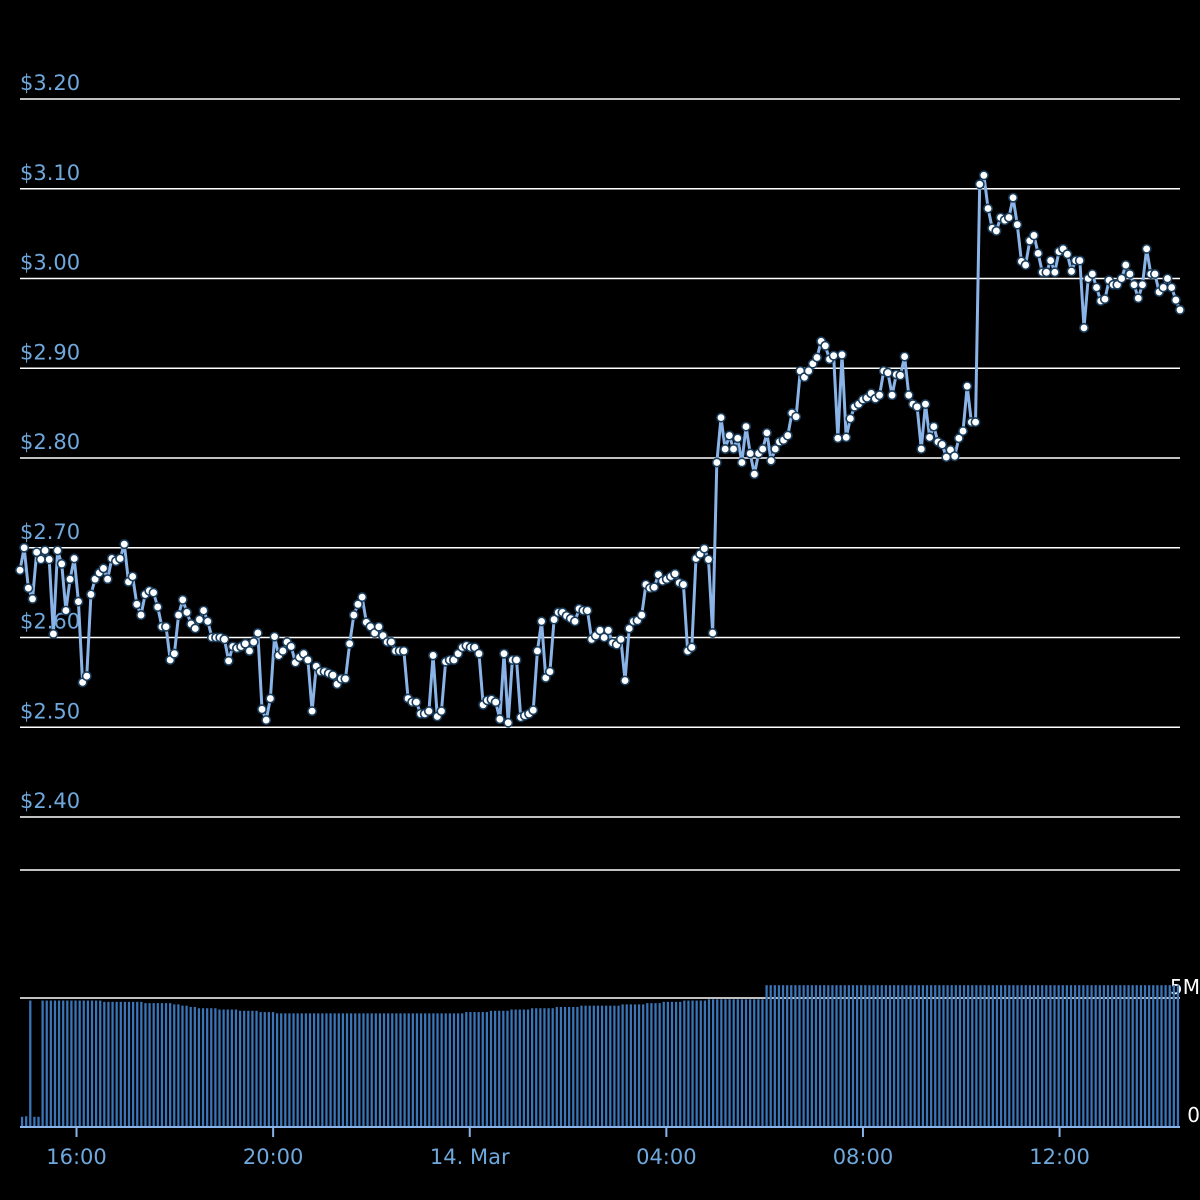  I want to click on x-tick-label: 20:00, so click(273, 1157).